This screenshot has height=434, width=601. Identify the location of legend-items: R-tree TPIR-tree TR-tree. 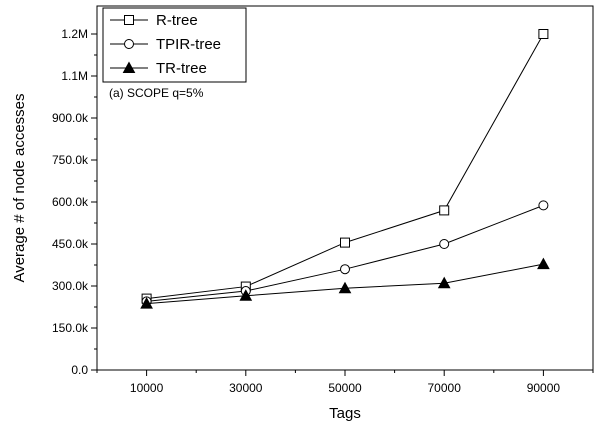
(165, 44).